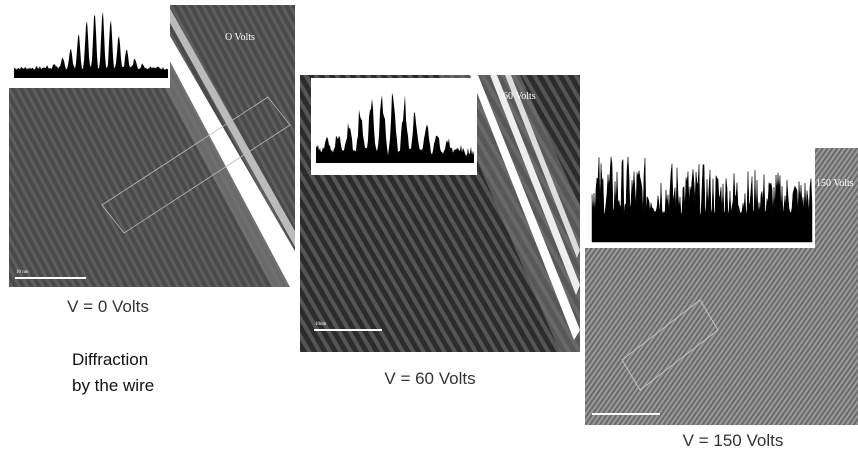 The image size is (858, 454). Describe the element at coordinates (835, 183) in the screenshot. I see `panel-label: 150 Volts` at that location.